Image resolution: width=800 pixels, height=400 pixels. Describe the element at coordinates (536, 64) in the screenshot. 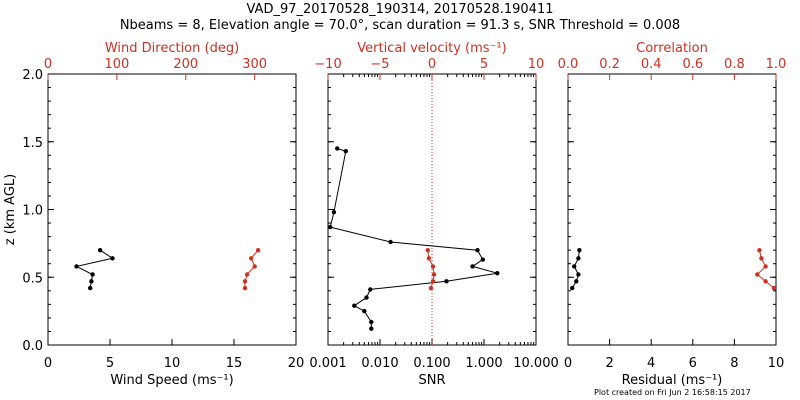

I see `panel2-top-tick-label: 10` at that location.